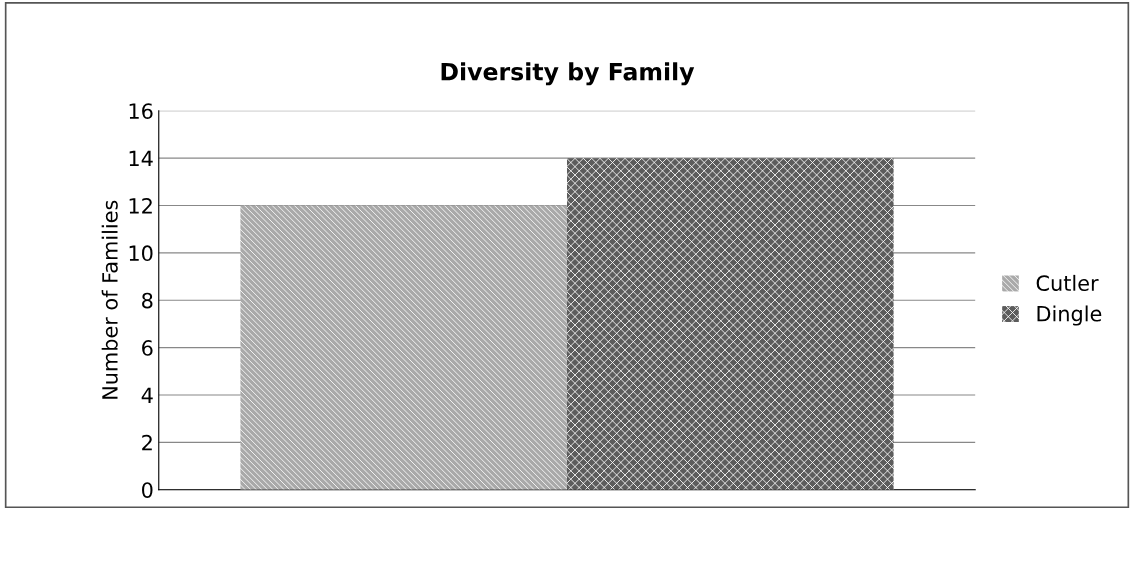 The height and width of the screenshot is (583, 1134). I want to click on chart-title: Diversity by Family, so click(568, 74).